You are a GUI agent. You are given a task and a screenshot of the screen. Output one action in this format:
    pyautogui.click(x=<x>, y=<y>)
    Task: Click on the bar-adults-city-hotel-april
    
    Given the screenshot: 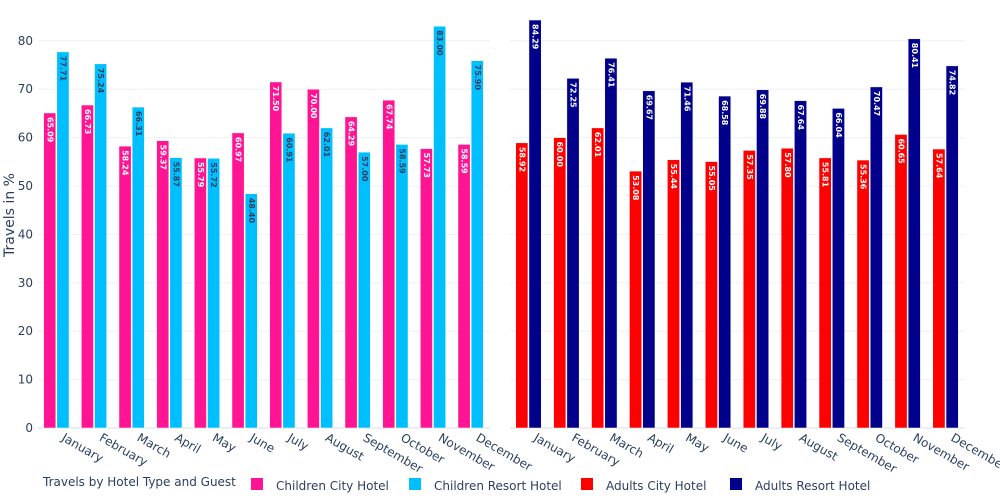 What is the action you would take?
    pyautogui.click(x=635, y=299)
    